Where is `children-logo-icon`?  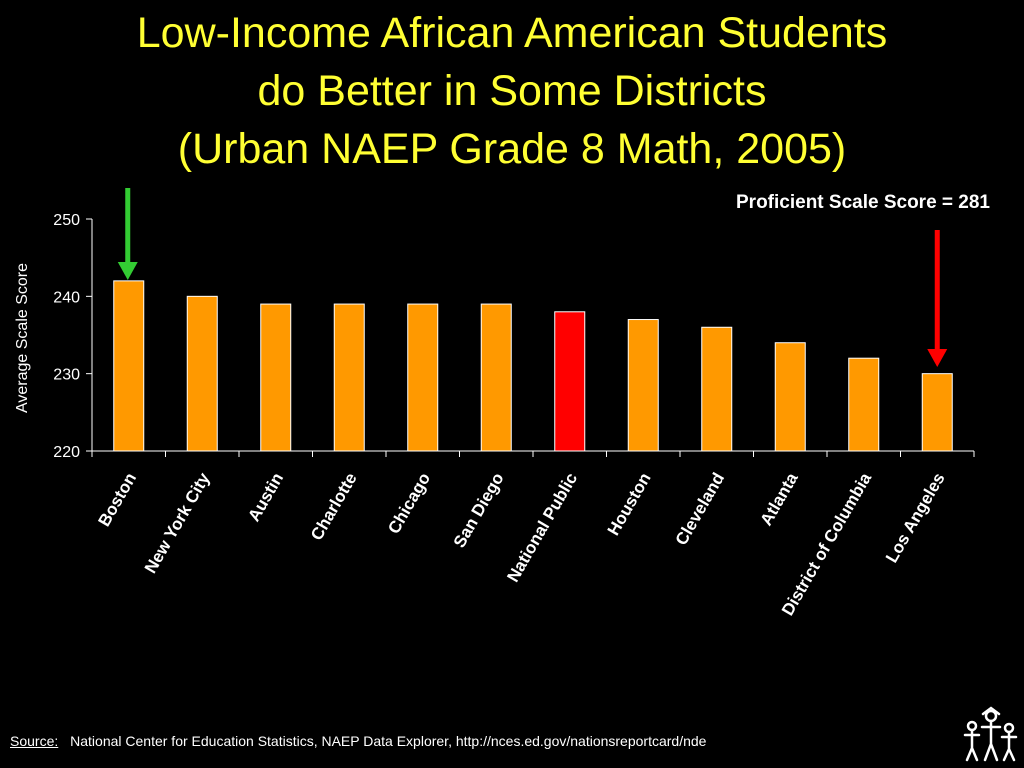
children-logo-icon is located at coordinates (990, 734).